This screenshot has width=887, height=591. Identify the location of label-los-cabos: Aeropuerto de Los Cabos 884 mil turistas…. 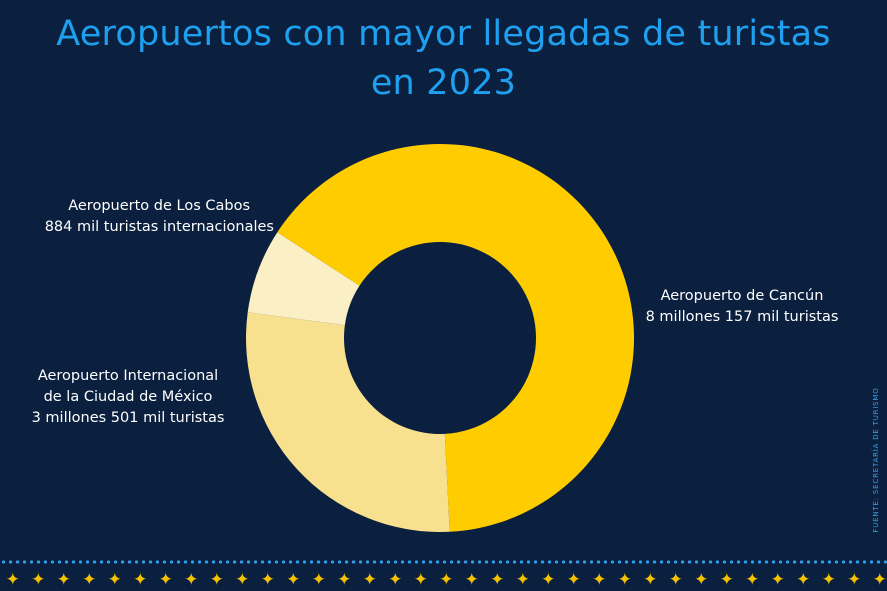
(154, 217).